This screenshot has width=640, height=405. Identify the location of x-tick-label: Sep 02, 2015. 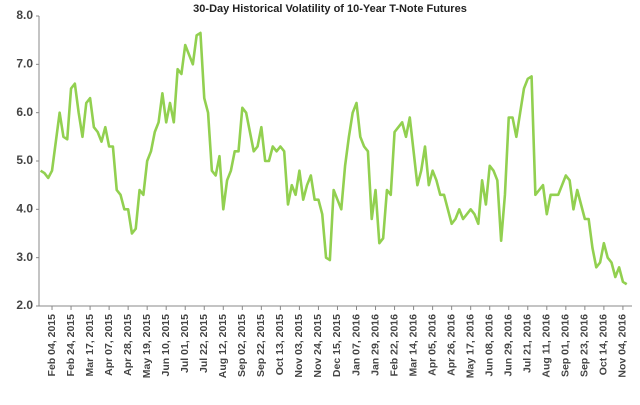
(242, 345).